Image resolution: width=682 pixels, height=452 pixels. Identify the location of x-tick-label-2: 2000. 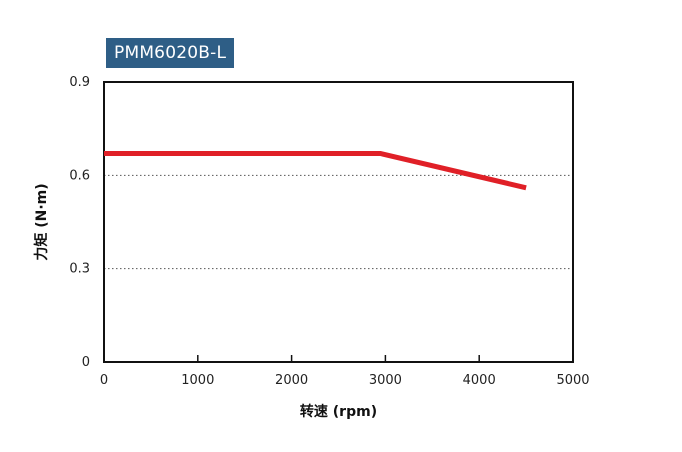
(291, 380).